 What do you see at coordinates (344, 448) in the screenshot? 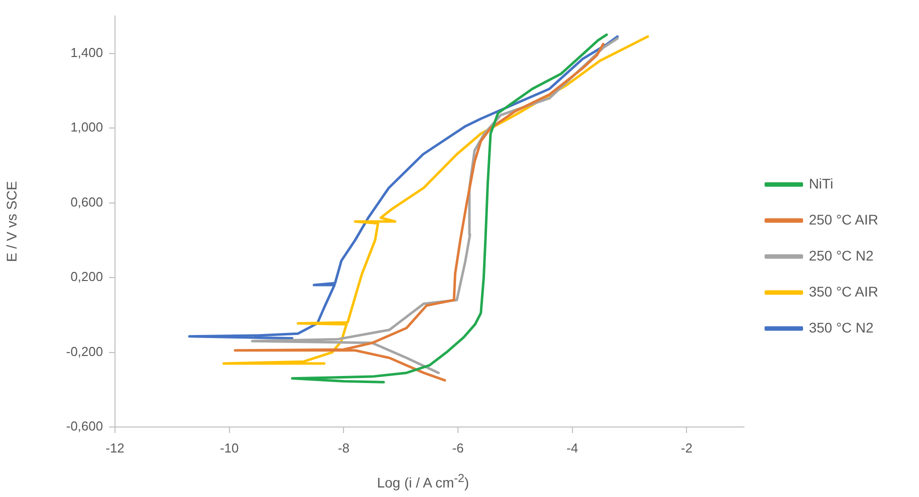
I see `x-tick-label: -8` at bounding box center [344, 448].